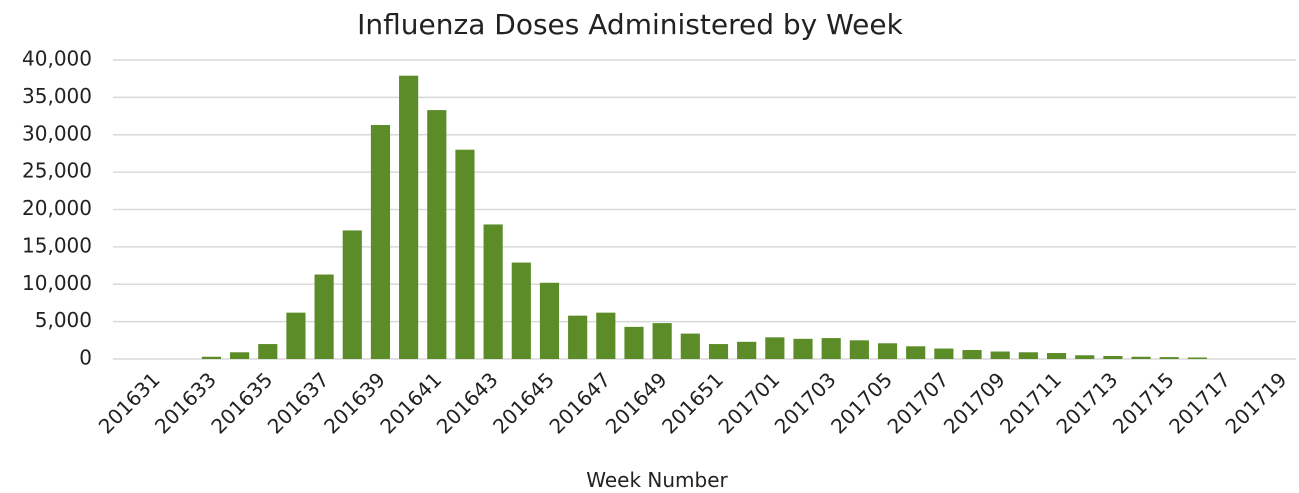 This screenshot has width=1299, height=493. What do you see at coordinates (657, 480) in the screenshot?
I see `x-axis-label: Week Number` at bounding box center [657, 480].